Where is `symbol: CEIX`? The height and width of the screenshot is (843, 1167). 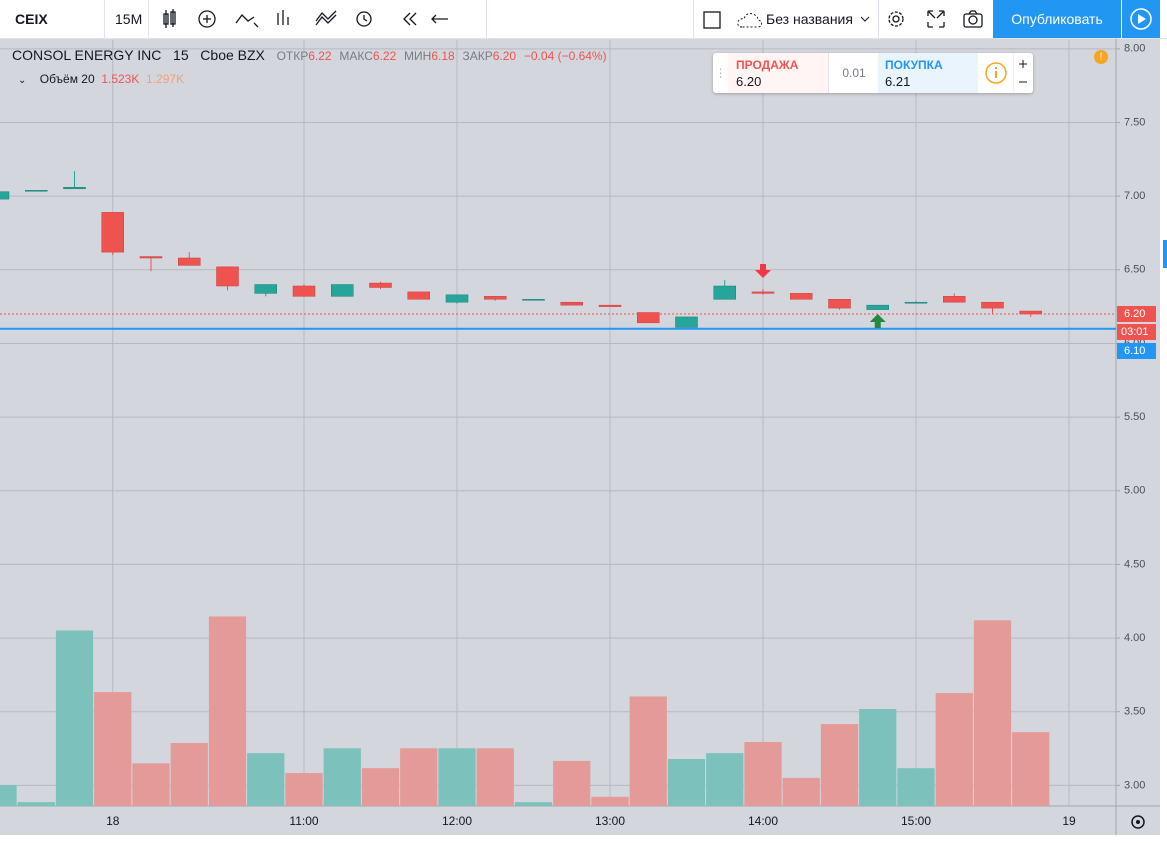 symbol: CEIX is located at coordinates (31, 19).